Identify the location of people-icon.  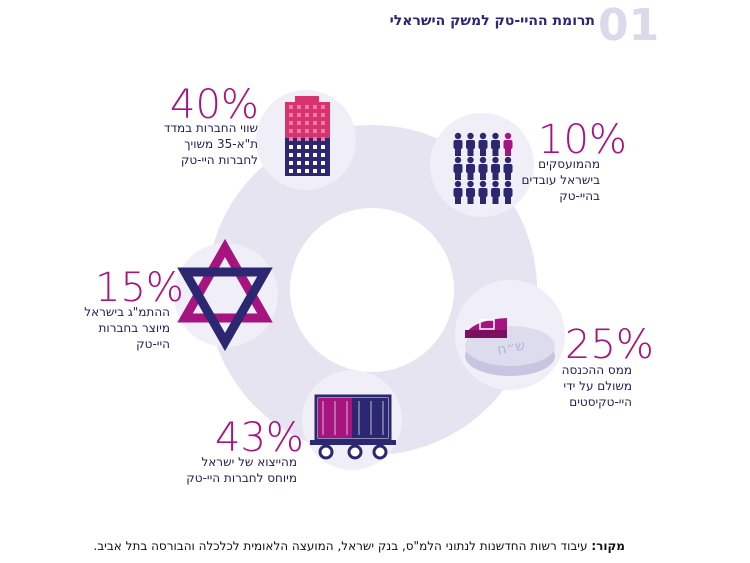
(483, 168).